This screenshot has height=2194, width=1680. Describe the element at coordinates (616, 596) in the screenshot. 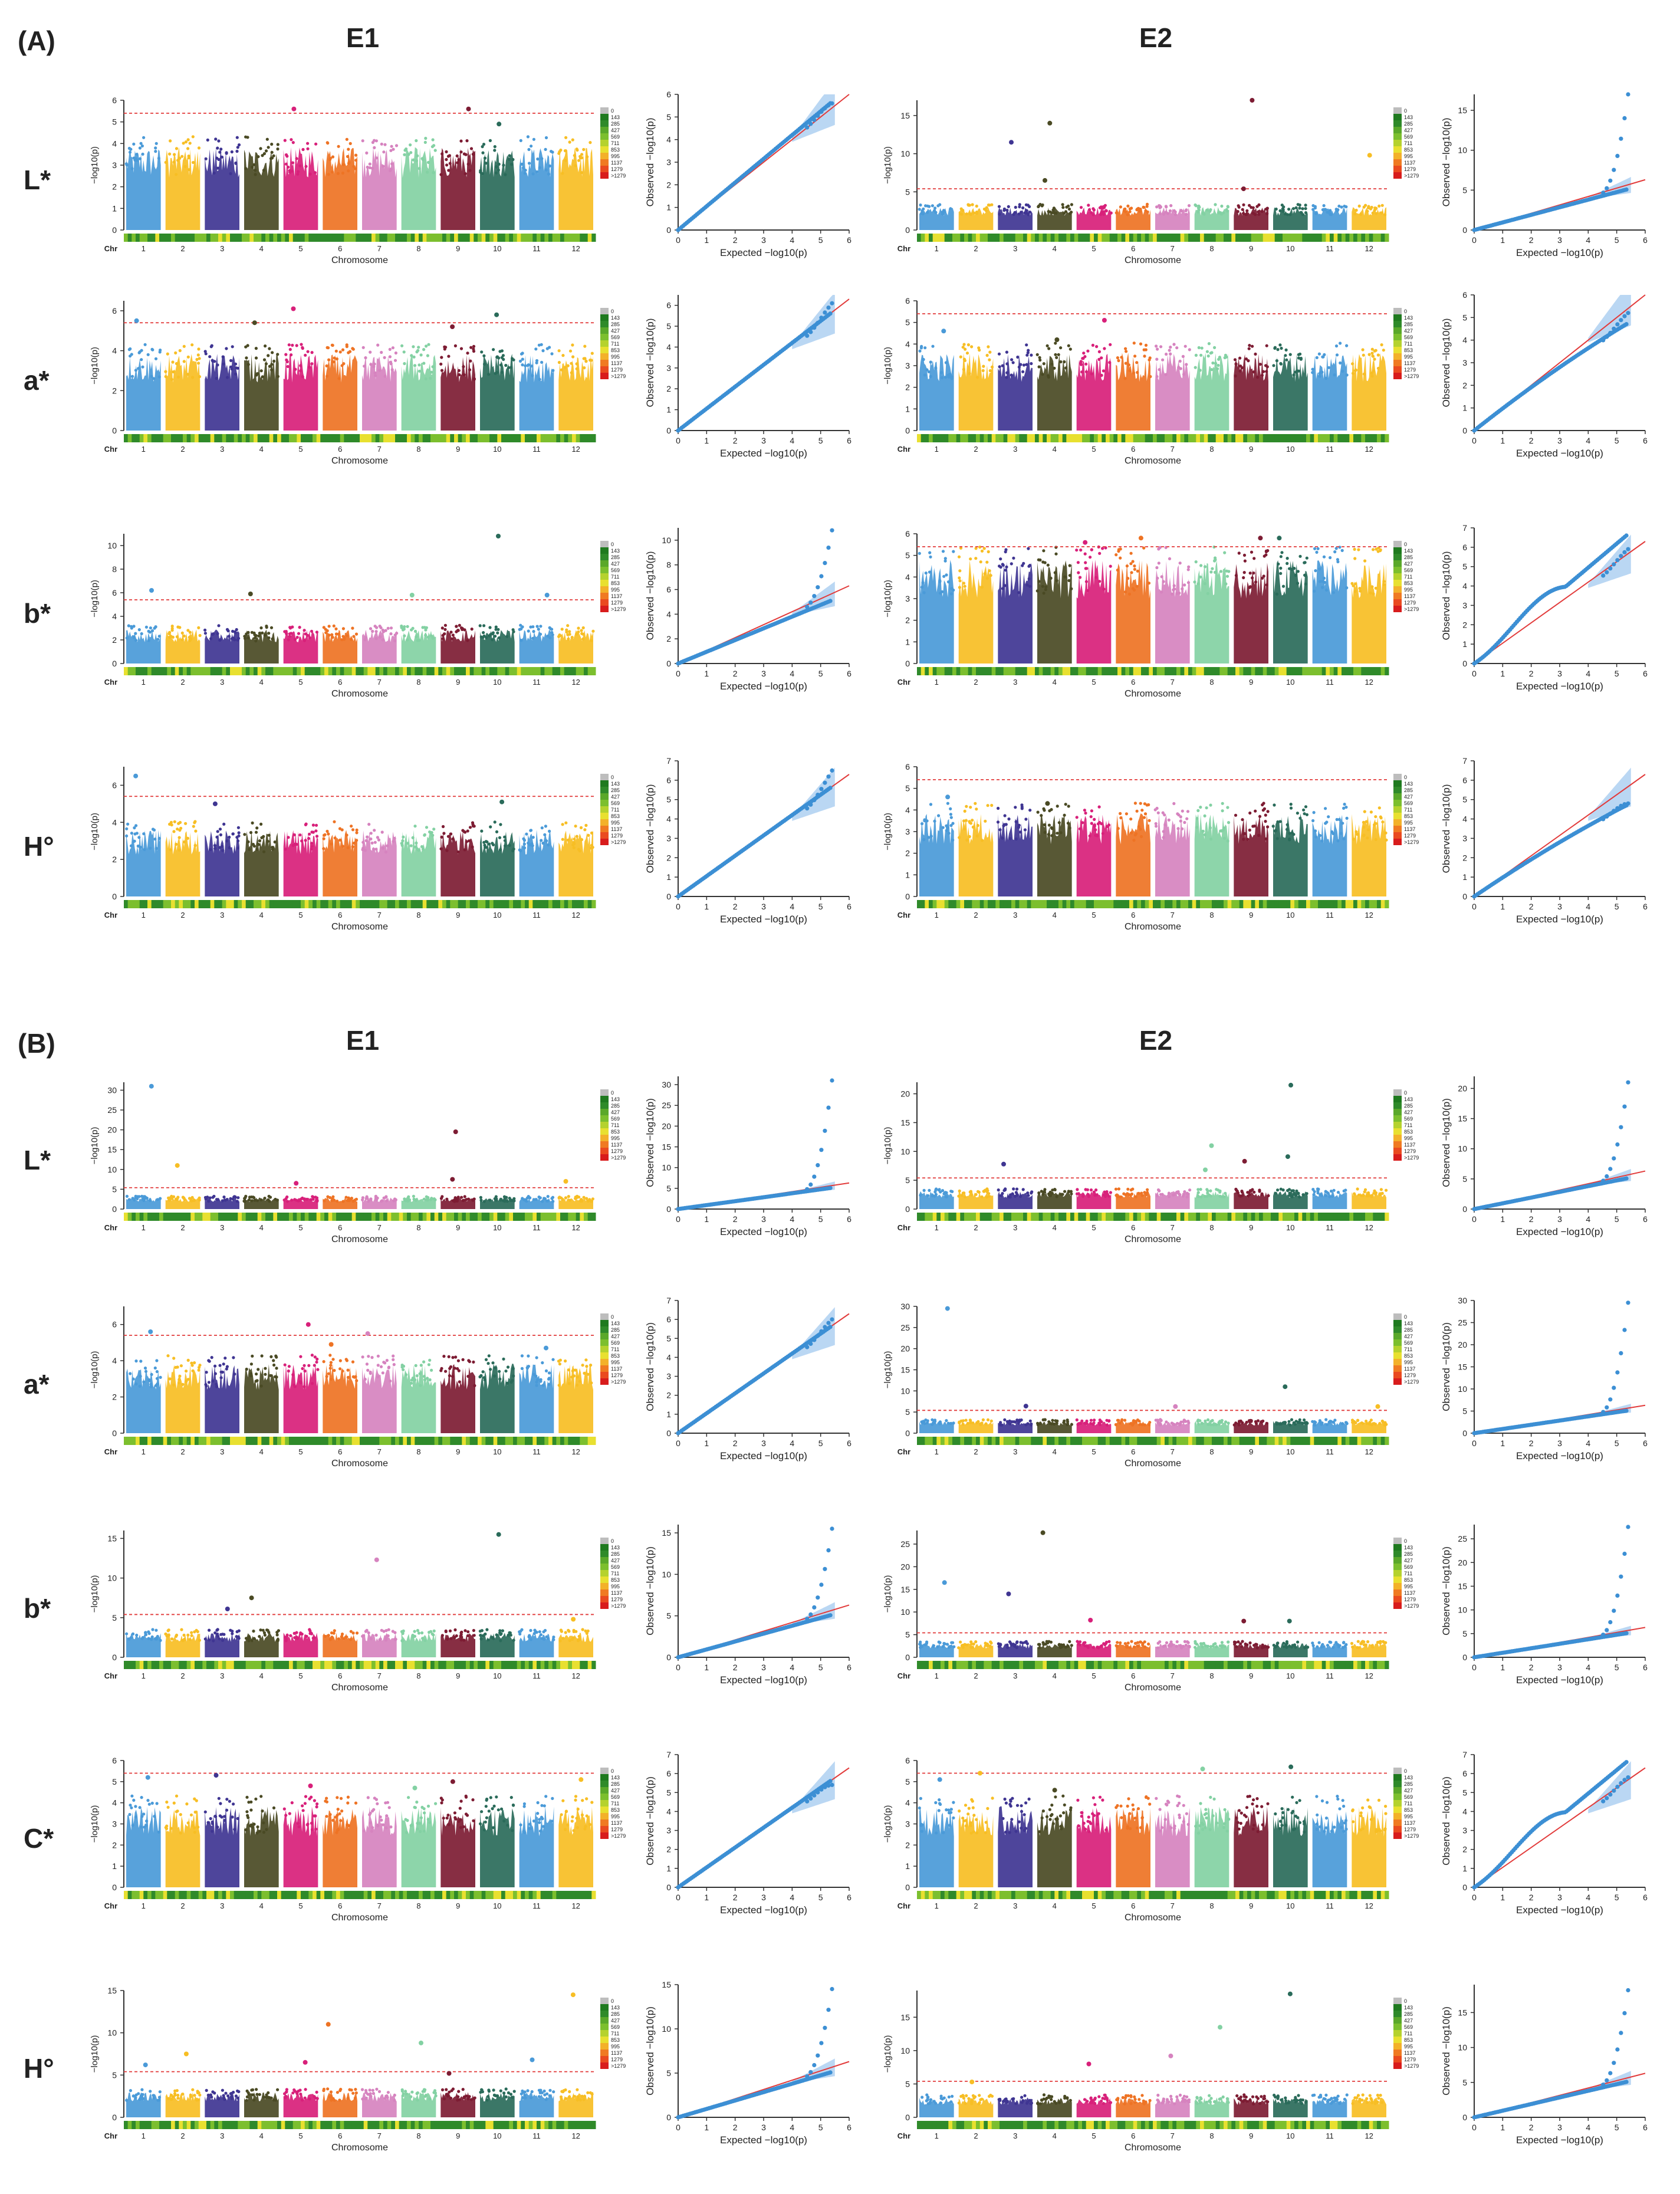

I see `legend-label: 1137` at that location.